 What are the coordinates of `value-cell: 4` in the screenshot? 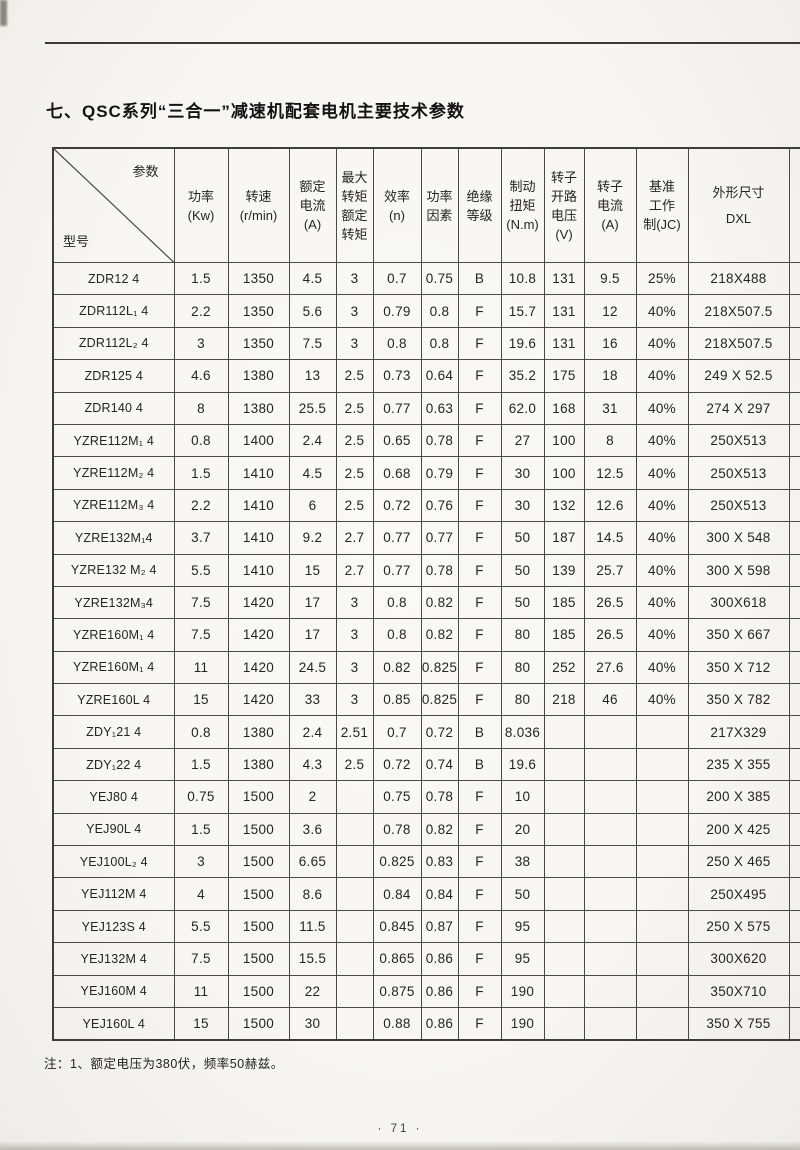 It's located at (201, 894).